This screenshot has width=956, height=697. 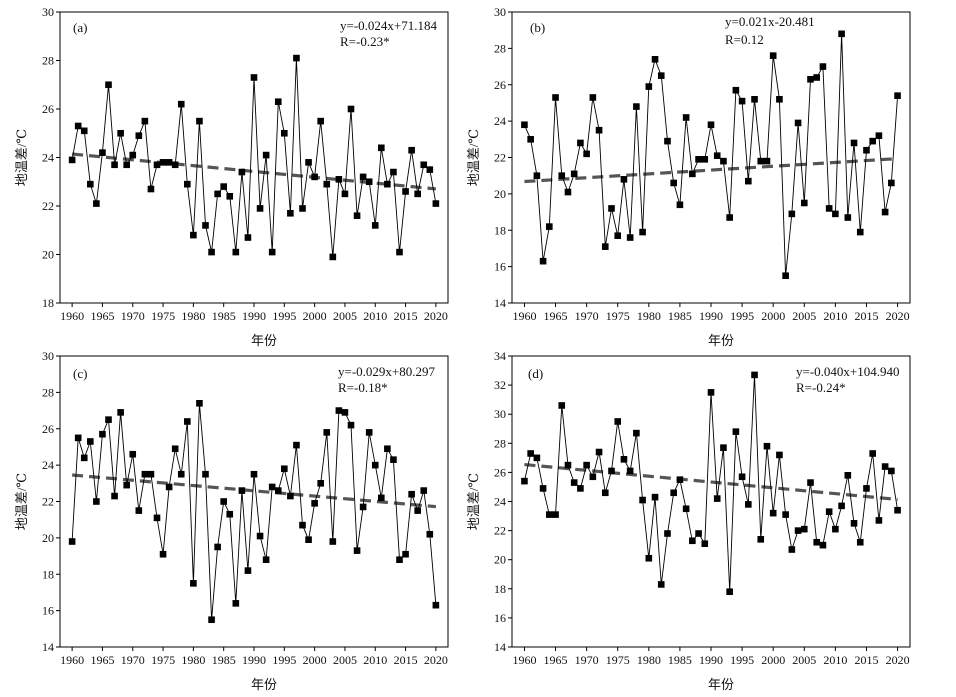 What do you see at coordinates (345, 660) in the screenshot?
I see `x-tick-label: 2005` at bounding box center [345, 660].